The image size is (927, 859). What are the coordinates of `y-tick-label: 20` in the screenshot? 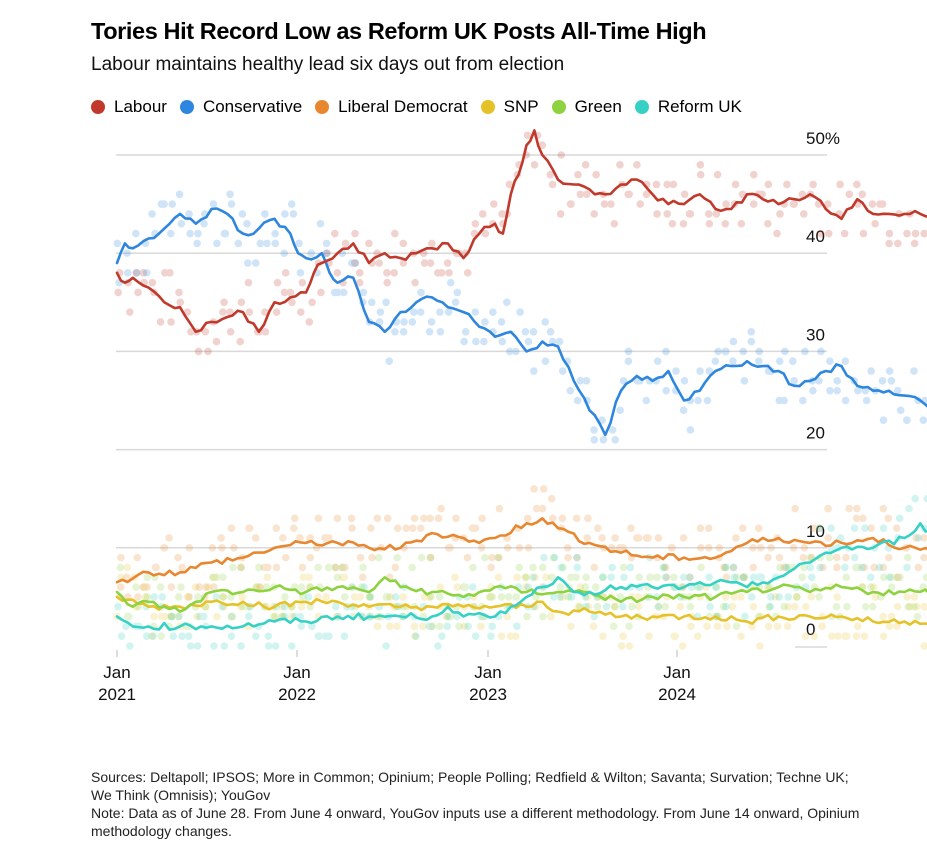 It's located at (815, 433).